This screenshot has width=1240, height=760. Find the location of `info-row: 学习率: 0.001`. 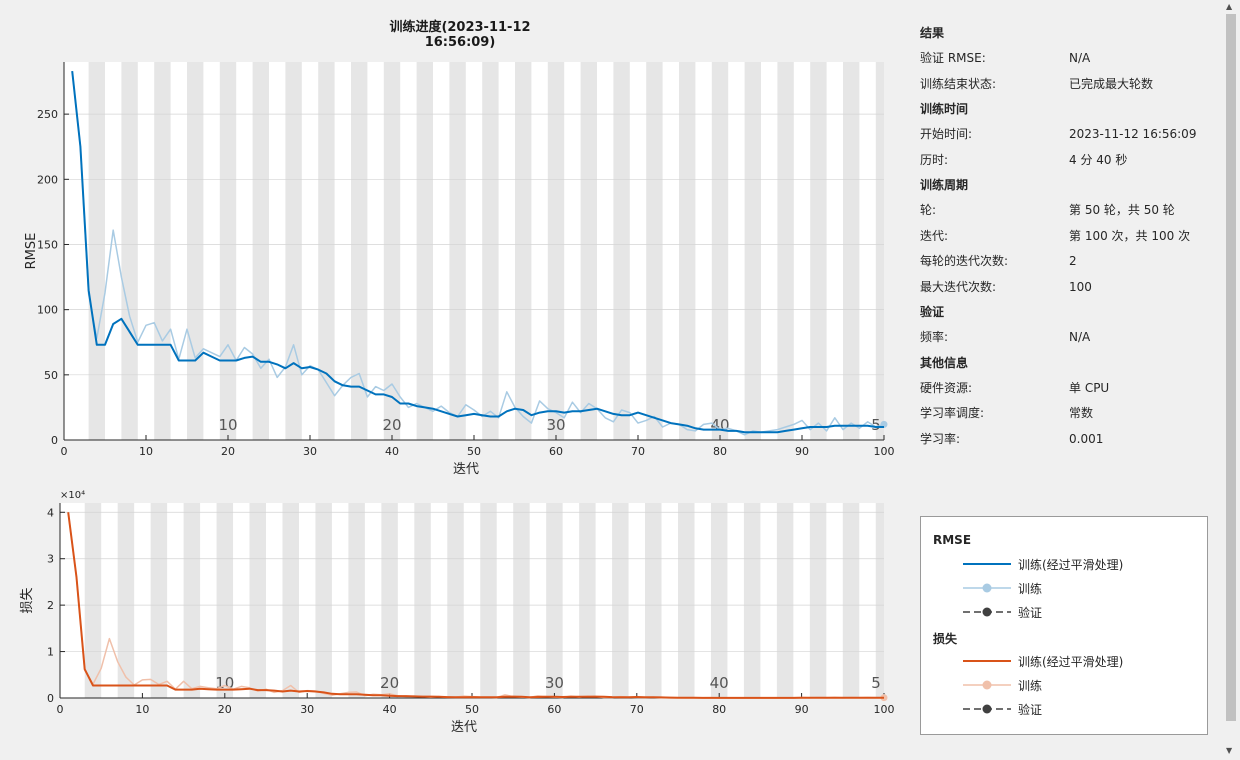

info-row: 学习率: 0.001 is located at coordinates (1065, 443).